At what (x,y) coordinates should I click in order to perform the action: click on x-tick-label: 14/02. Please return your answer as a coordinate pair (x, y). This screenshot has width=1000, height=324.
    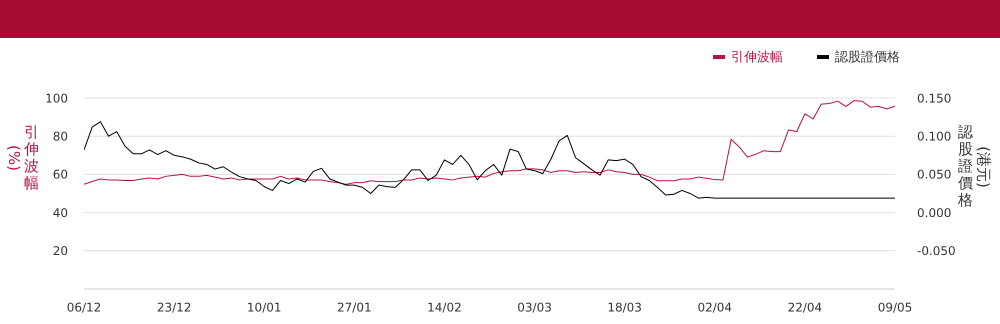
    Looking at the image, I should click on (444, 307).